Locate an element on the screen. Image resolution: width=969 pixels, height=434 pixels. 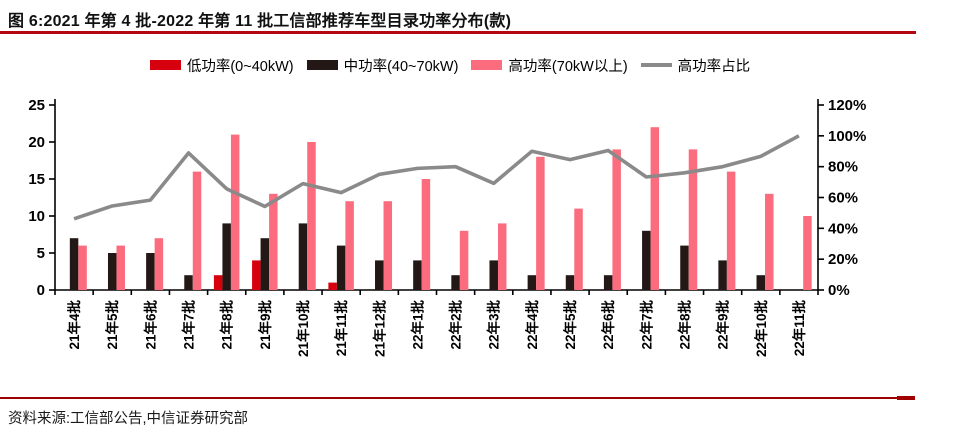
legend-label-high-power-ratio: 高功率占比 is located at coordinates (714, 66).